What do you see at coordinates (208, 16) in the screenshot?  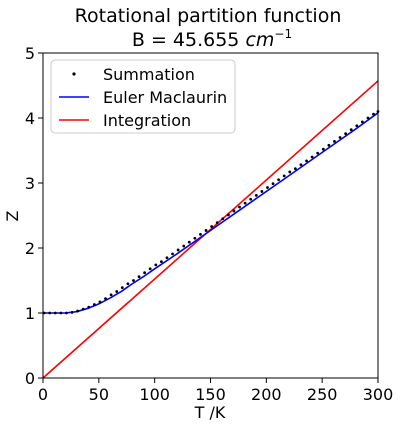 I see `chart-title-line1: Rotational partition function` at bounding box center [208, 16].